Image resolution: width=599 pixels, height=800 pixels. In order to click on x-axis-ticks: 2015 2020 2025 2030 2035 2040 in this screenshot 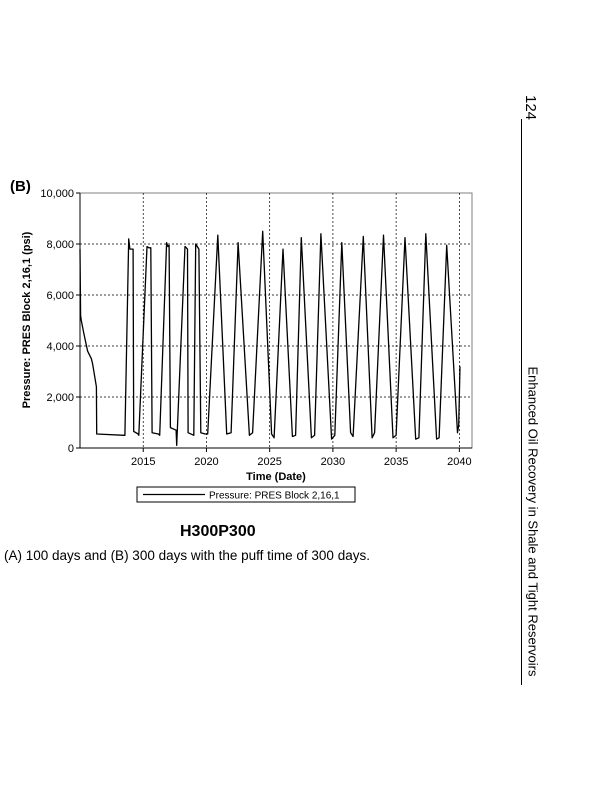, I will do `click(301, 458)`.